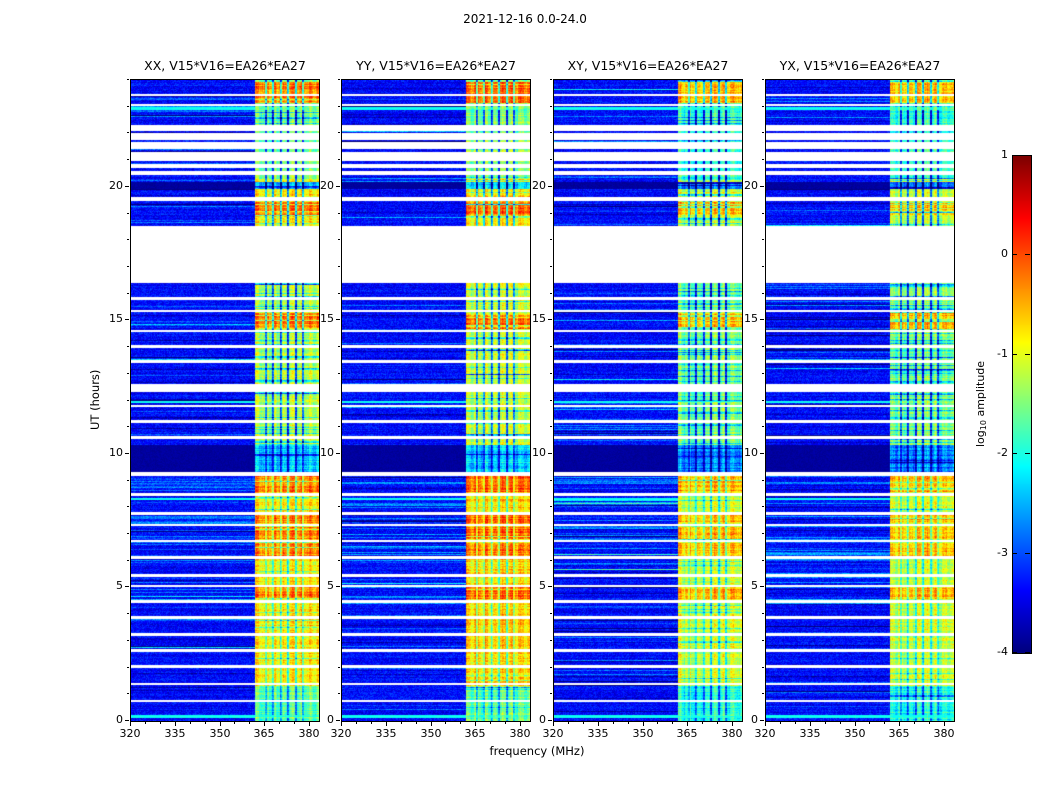 This screenshot has height=800, width=1050. Describe the element at coordinates (225, 400) in the screenshot. I see `spectrogram-canvas-xx` at that location.